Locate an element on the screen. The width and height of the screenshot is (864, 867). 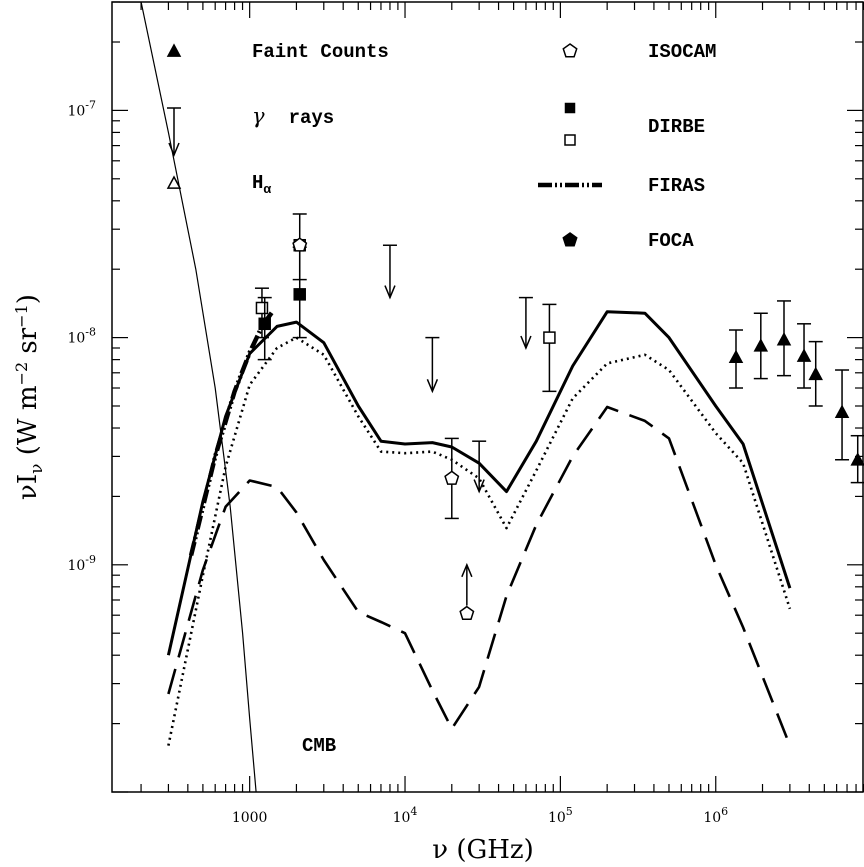
y-tick-label: 10⁻⁹ is located at coordinates (81, 563).